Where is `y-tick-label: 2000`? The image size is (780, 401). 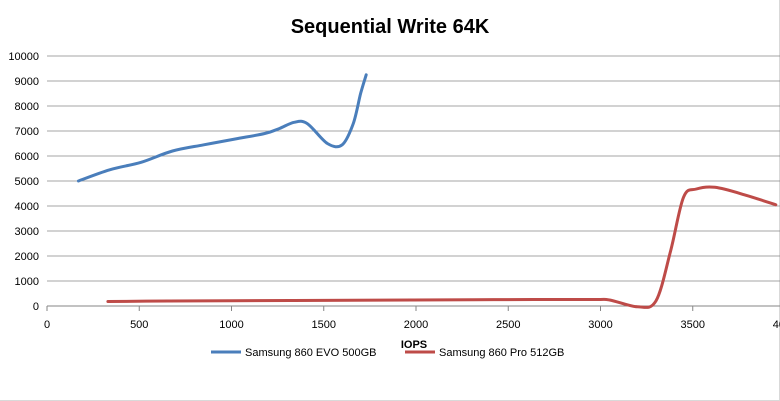
y-tick-label: 2000 is located at coordinates (27, 257).